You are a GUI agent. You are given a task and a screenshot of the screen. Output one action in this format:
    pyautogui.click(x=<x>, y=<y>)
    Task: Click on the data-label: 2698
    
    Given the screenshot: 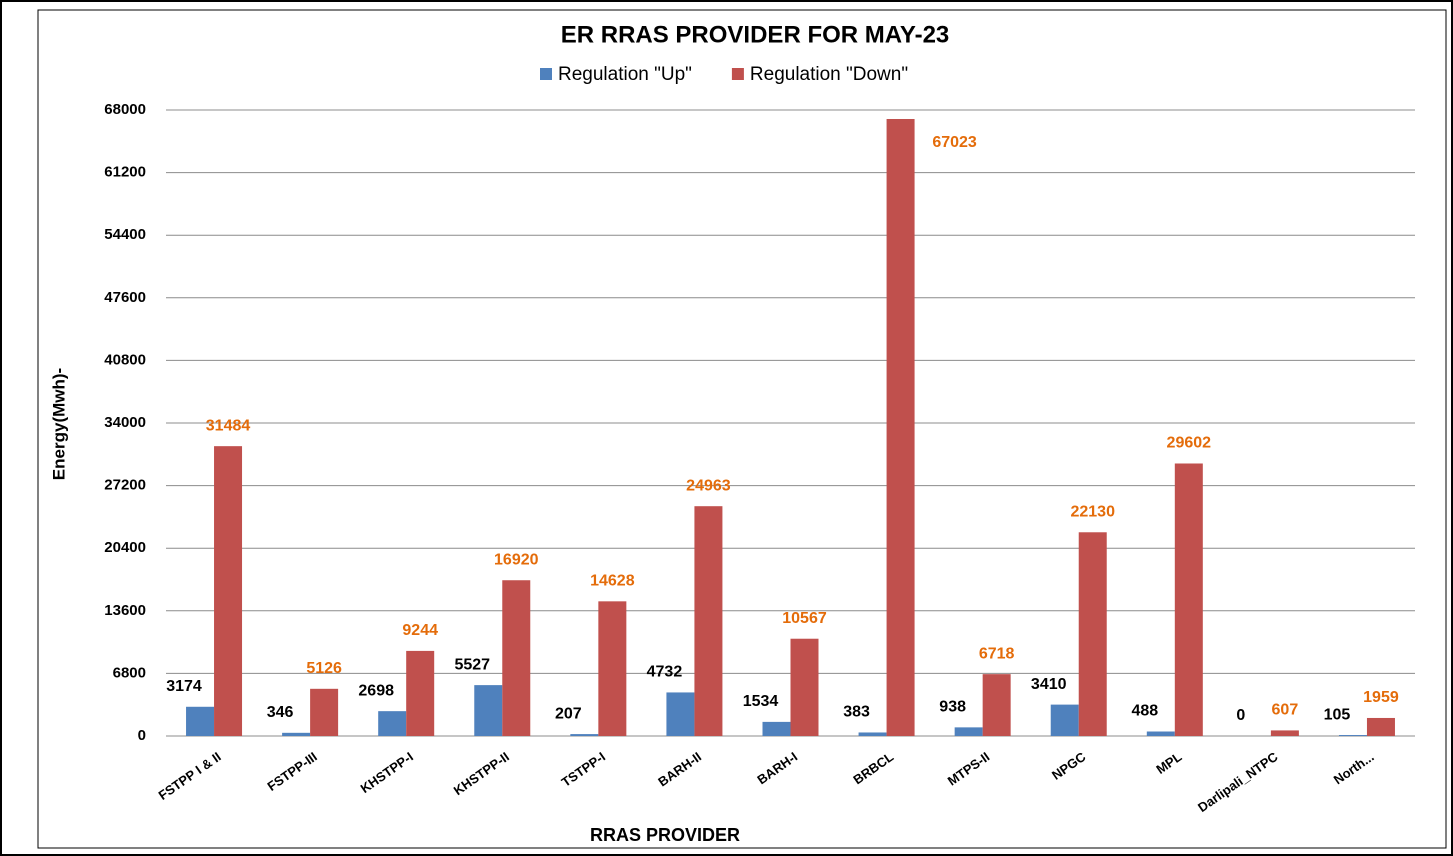 What is the action you would take?
    pyautogui.click(x=376, y=690)
    